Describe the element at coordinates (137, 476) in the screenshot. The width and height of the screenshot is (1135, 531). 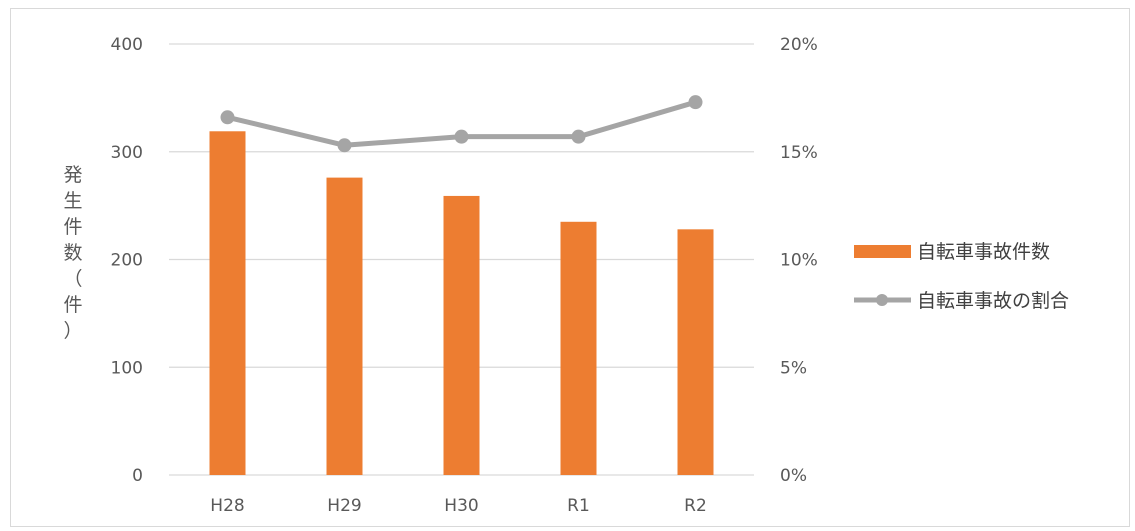
I see `y-tick-label: 0` at that location.